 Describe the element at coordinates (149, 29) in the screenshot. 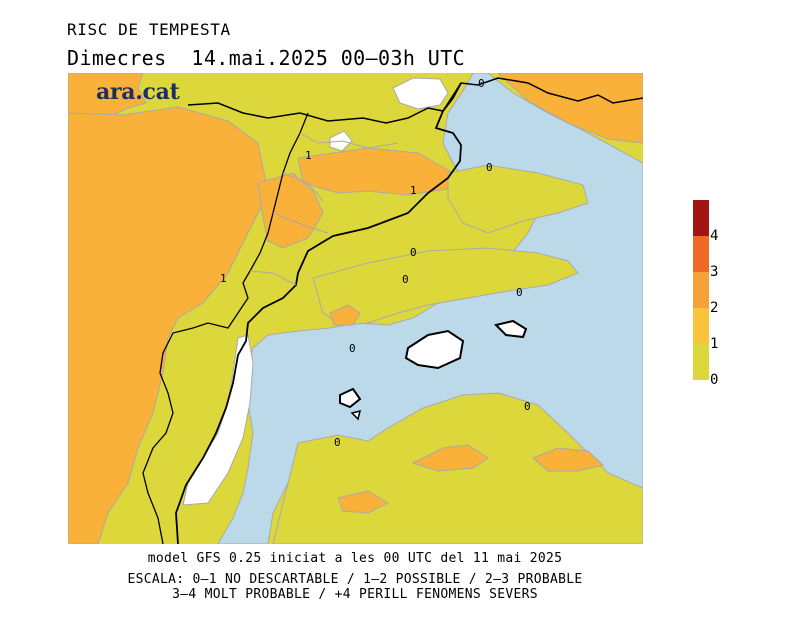

I see `map-title: RISC DE TEMPESTA` at that location.